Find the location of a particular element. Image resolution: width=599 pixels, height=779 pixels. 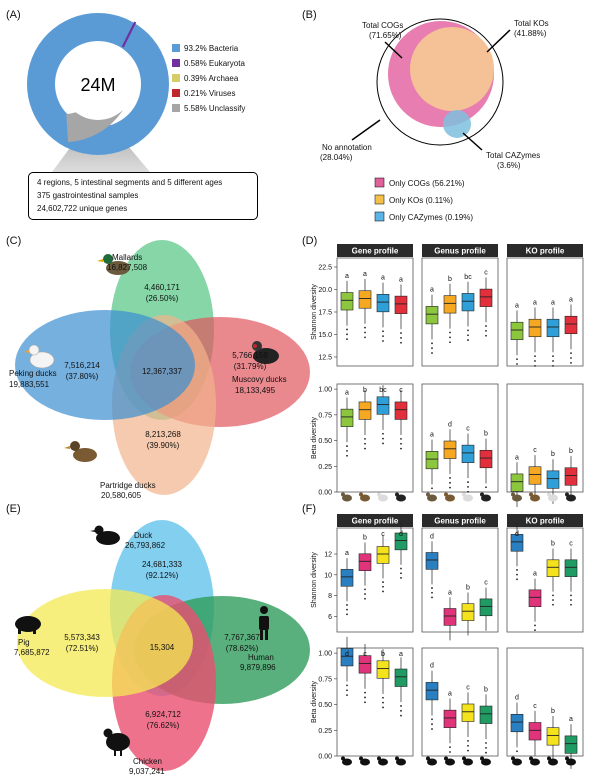

venn-e-top-pct: (92.12%) is located at coordinates (162, 575).